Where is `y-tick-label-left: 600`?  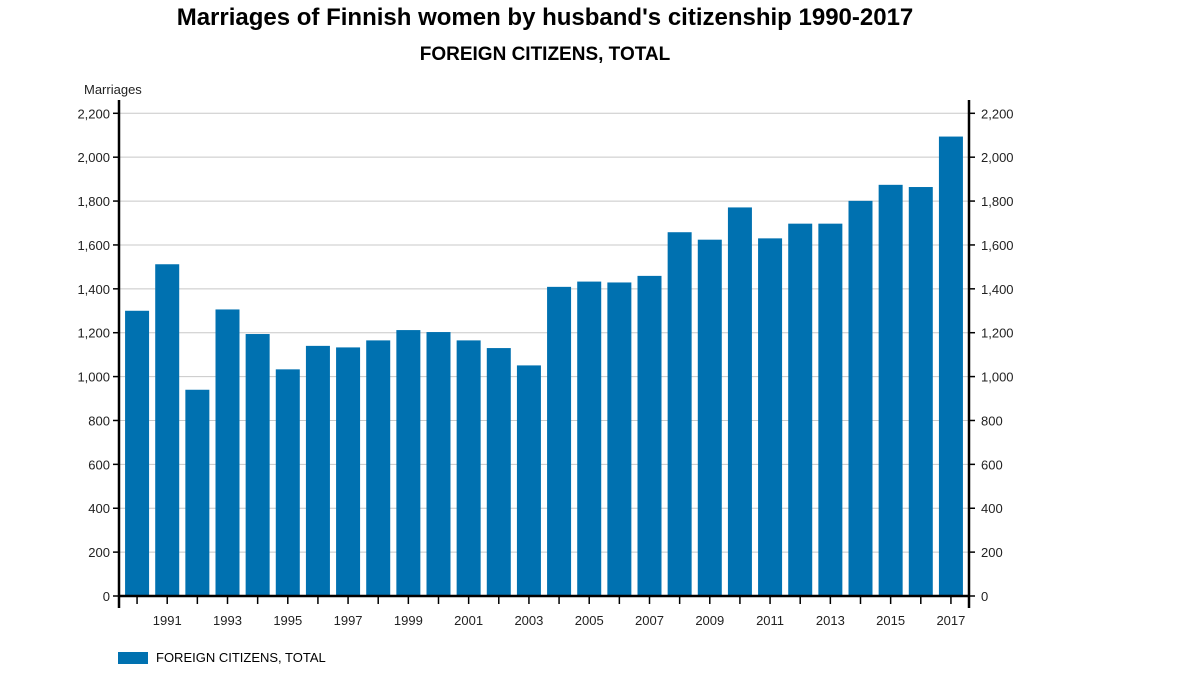
y-tick-label-left: 600 is located at coordinates (99, 464).